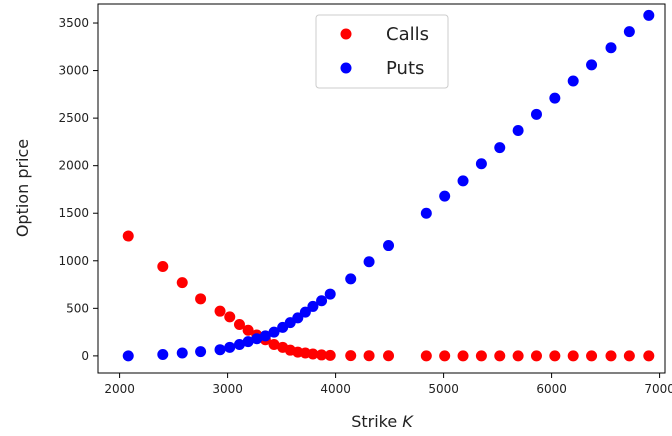 The height and width of the screenshot is (436, 672). Describe the element at coordinates (346, 34) in the screenshot. I see `legend-marker-calls` at that location.